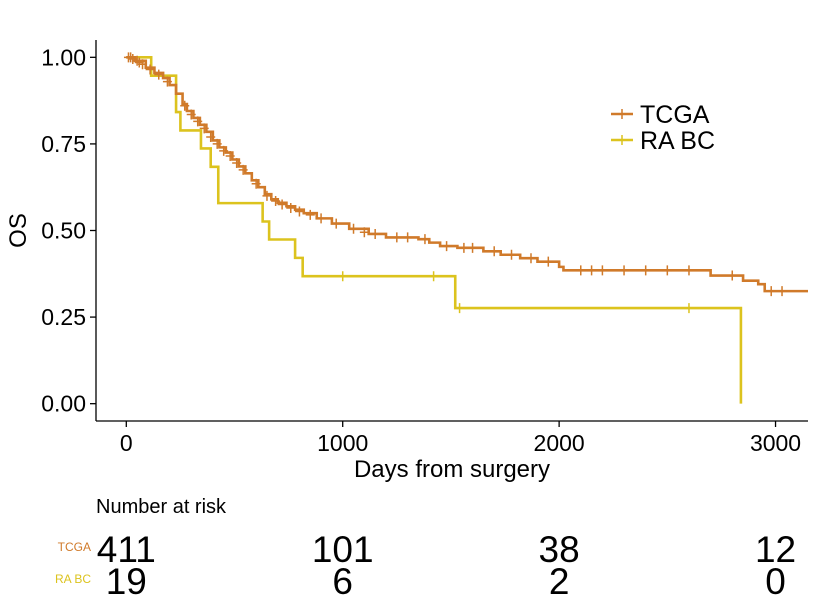 The width and height of the screenshot is (816, 612). Describe the element at coordinates (622, 114) in the screenshot. I see `legend-key-mark-tcga` at that location.